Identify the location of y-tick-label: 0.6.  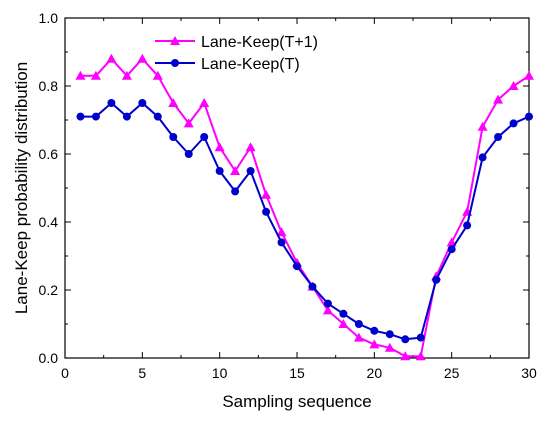
(49, 154).